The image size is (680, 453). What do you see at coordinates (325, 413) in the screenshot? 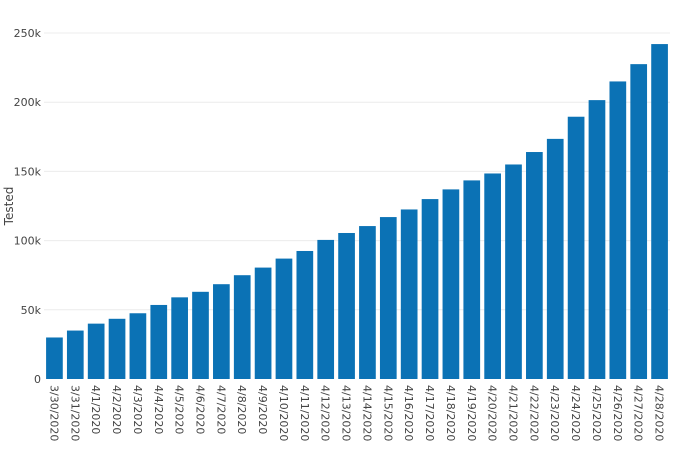
I see `x-tick-label: 4/12/2020` at bounding box center [325, 413].